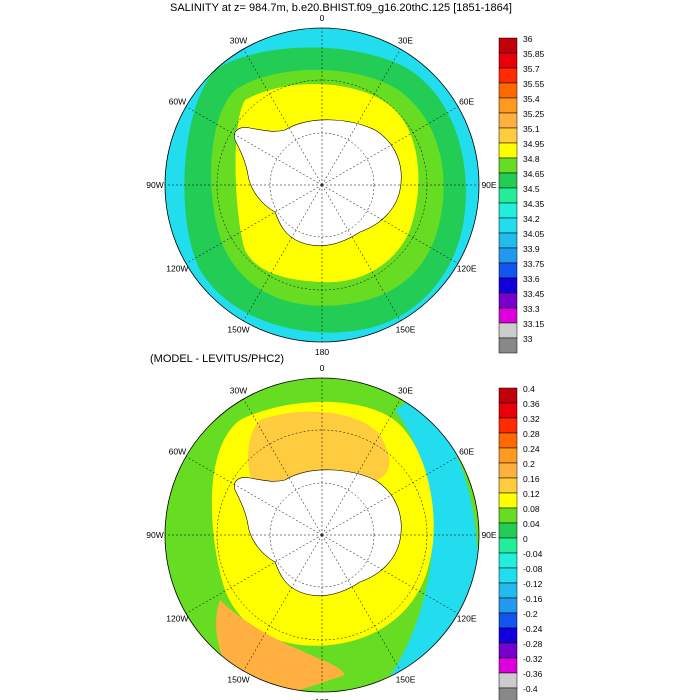 The image size is (700, 700). I want to click on colorbar-tick-label: 0.12, so click(531, 494).